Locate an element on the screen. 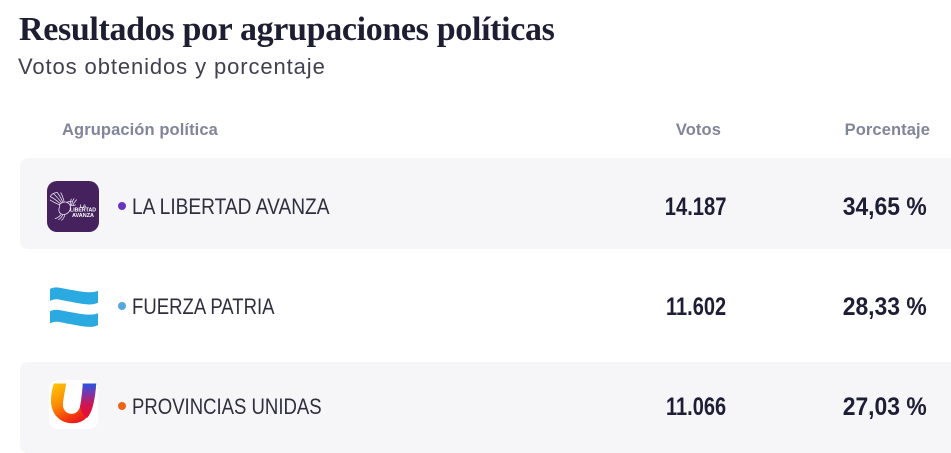  svg-text: LIBERTAD is located at coordinates (83, 211).